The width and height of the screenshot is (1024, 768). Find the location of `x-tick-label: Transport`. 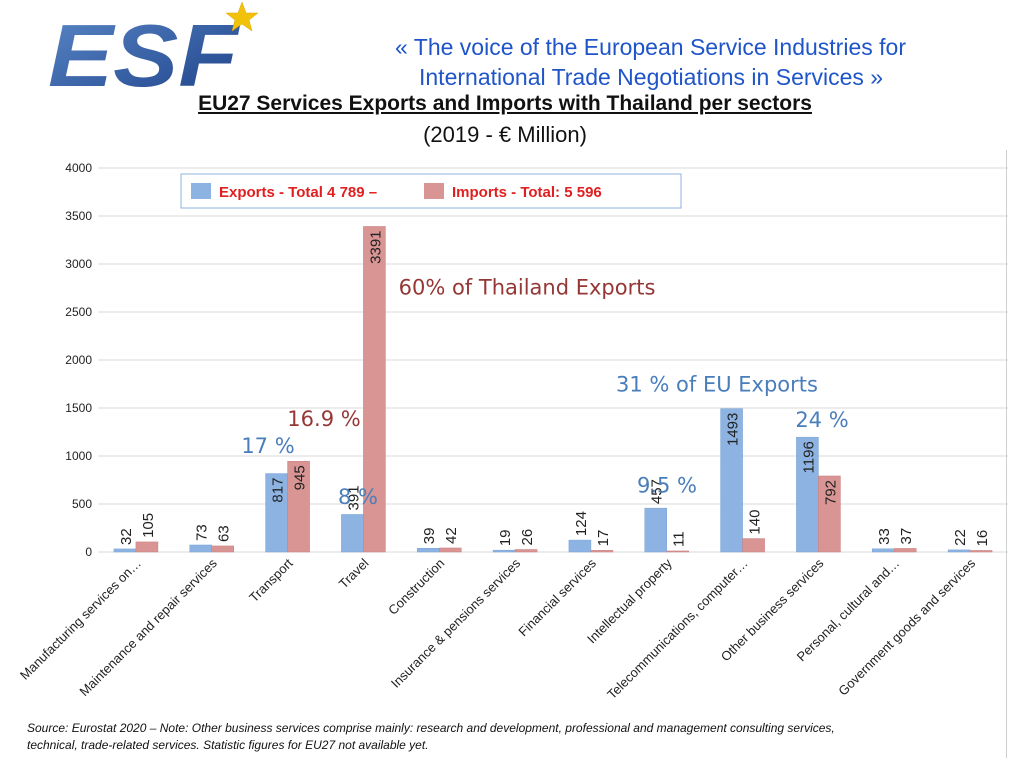

x-tick-label: Transport is located at coordinates (271, 580).